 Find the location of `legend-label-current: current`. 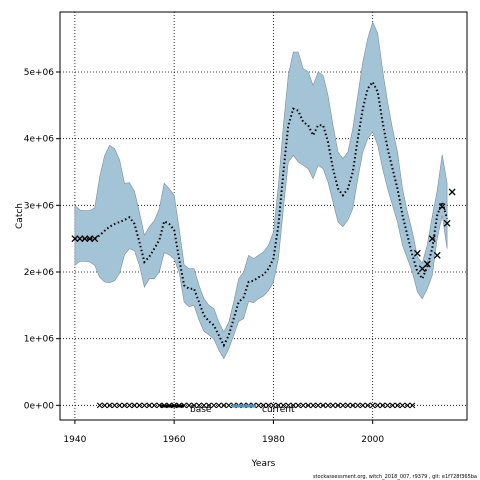

legend-label-current: current is located at coordinates (278, 410).